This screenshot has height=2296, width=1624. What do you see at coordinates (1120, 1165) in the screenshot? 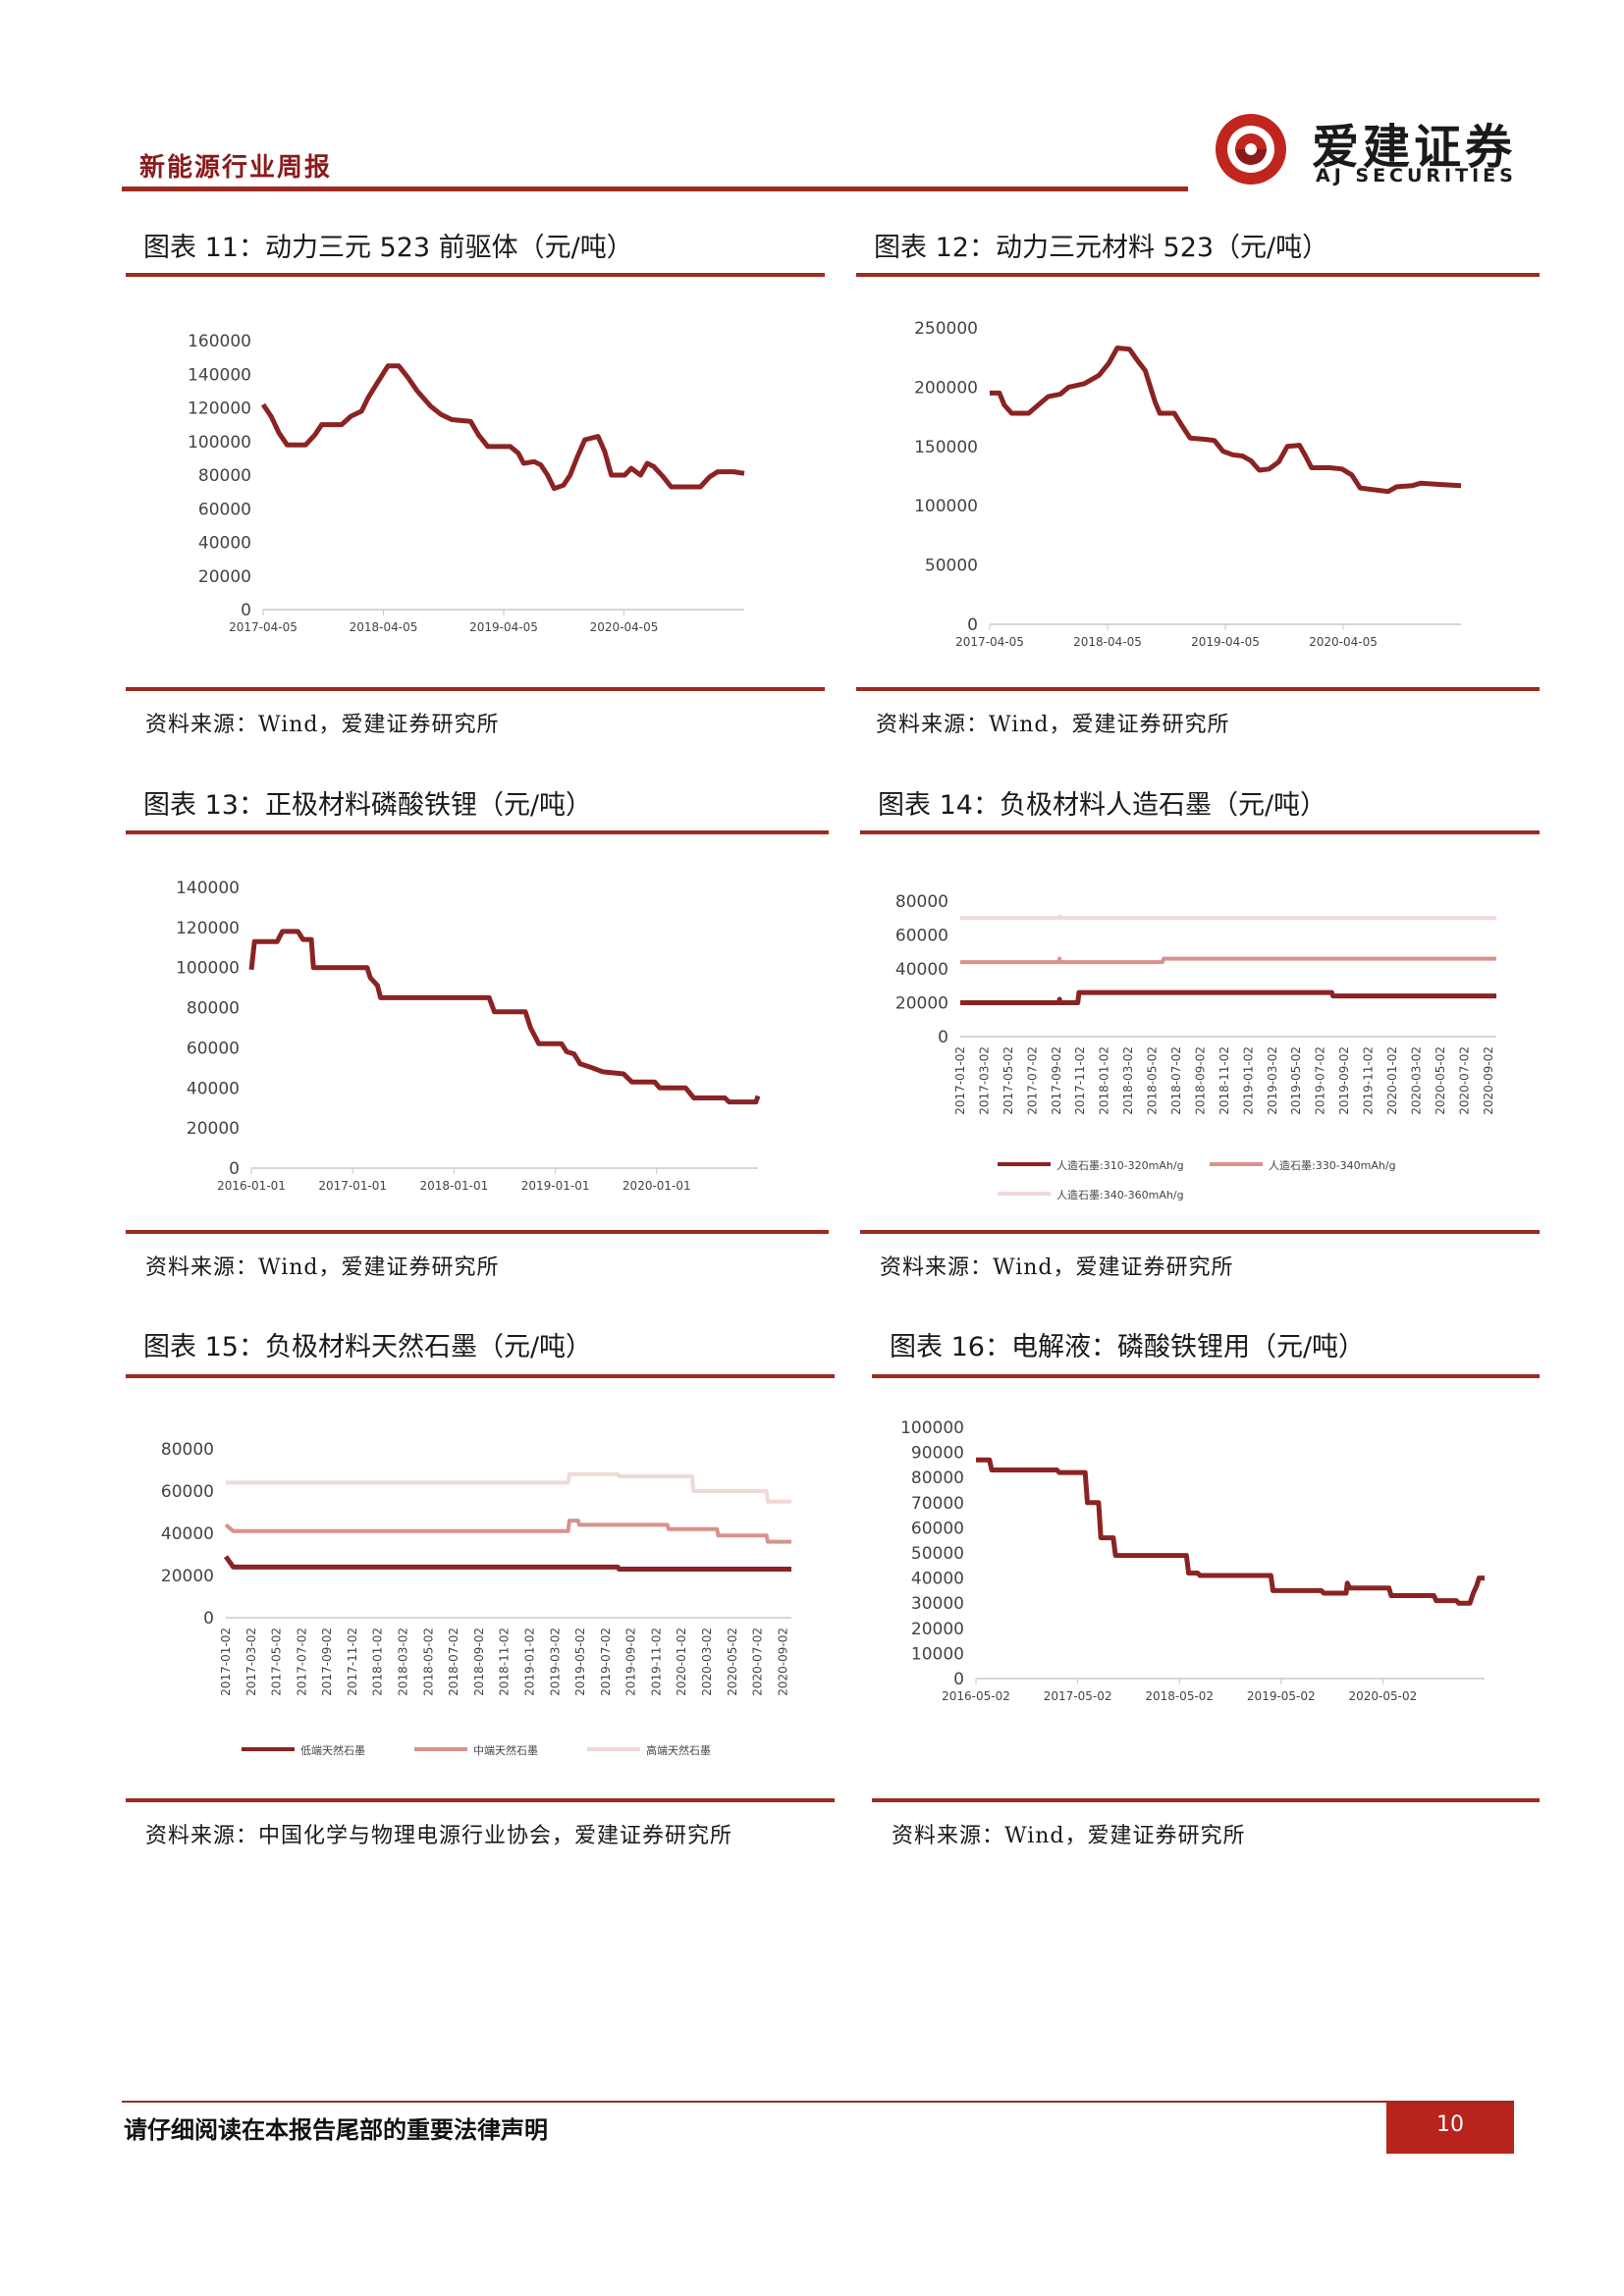
I see `legend-label: 人造石墨:310-320mAh/g` at bounding box center [1120, 1165].